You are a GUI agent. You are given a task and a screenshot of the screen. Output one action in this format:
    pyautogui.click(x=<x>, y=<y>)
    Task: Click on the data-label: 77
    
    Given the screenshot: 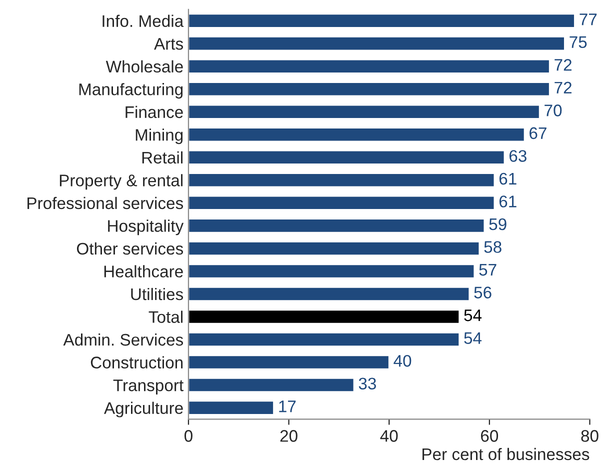 What is the action you would take?
    pyautogui.click(x=588, y=20)
    